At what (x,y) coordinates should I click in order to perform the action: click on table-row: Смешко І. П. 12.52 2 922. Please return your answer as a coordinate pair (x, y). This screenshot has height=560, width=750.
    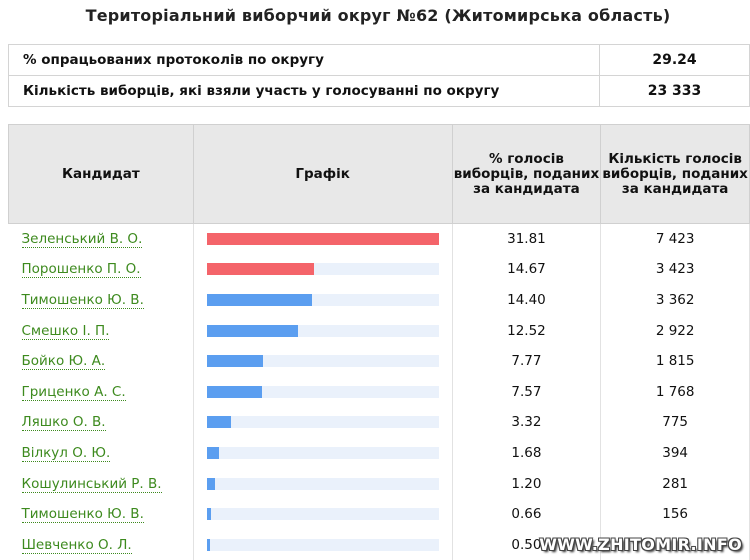
    Looking at the image, I should click on (379, 330).